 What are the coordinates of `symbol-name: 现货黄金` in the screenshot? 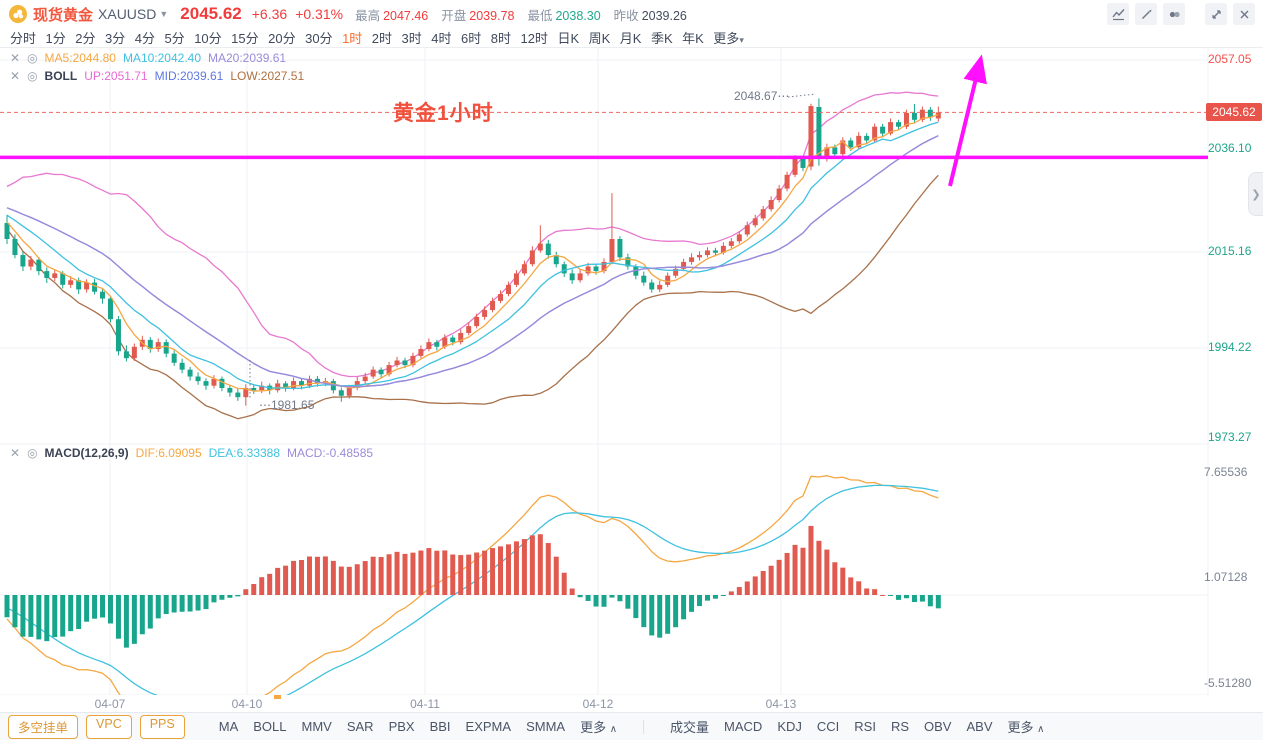 It's located at (63, 15).